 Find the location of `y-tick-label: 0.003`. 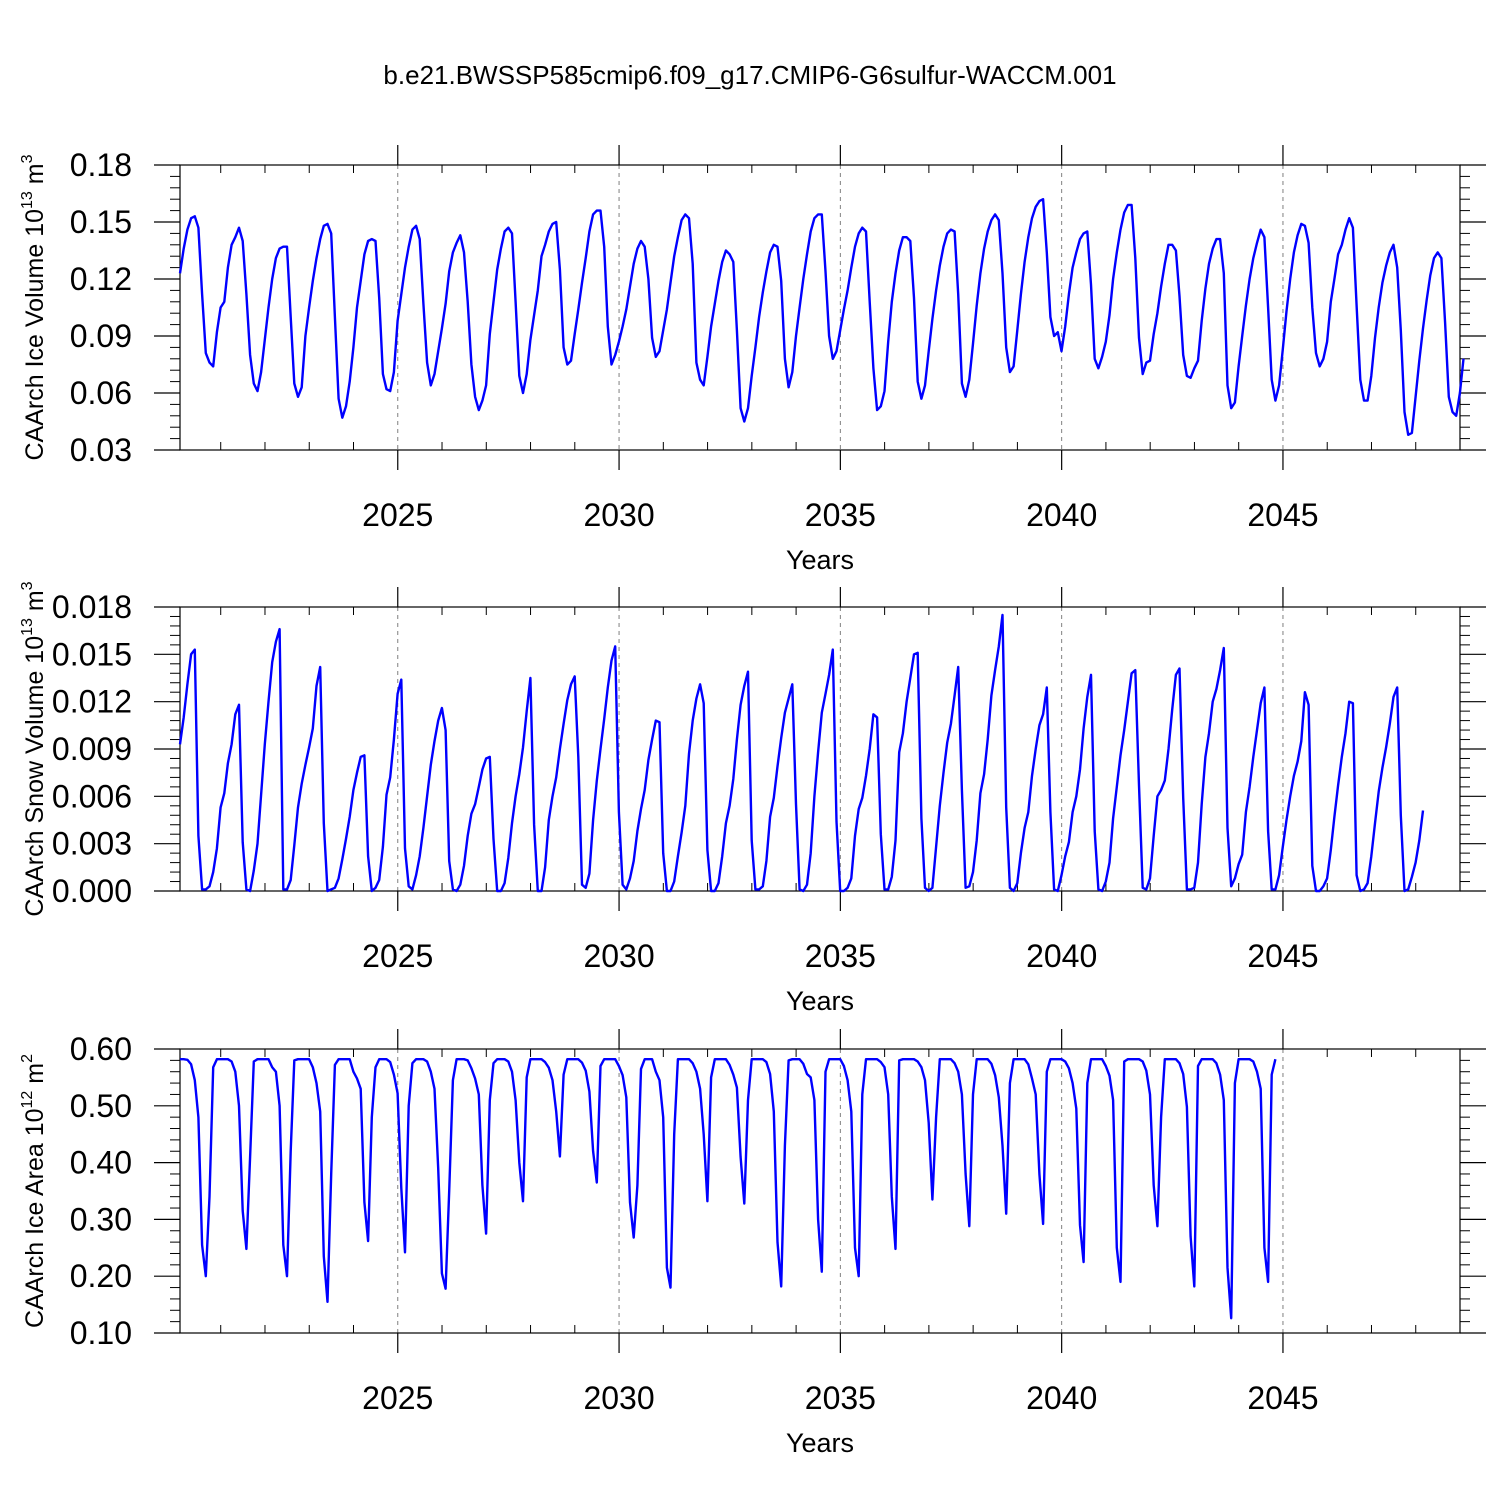

y-tick-label: 0.003 is located at coordinates (92, 844).